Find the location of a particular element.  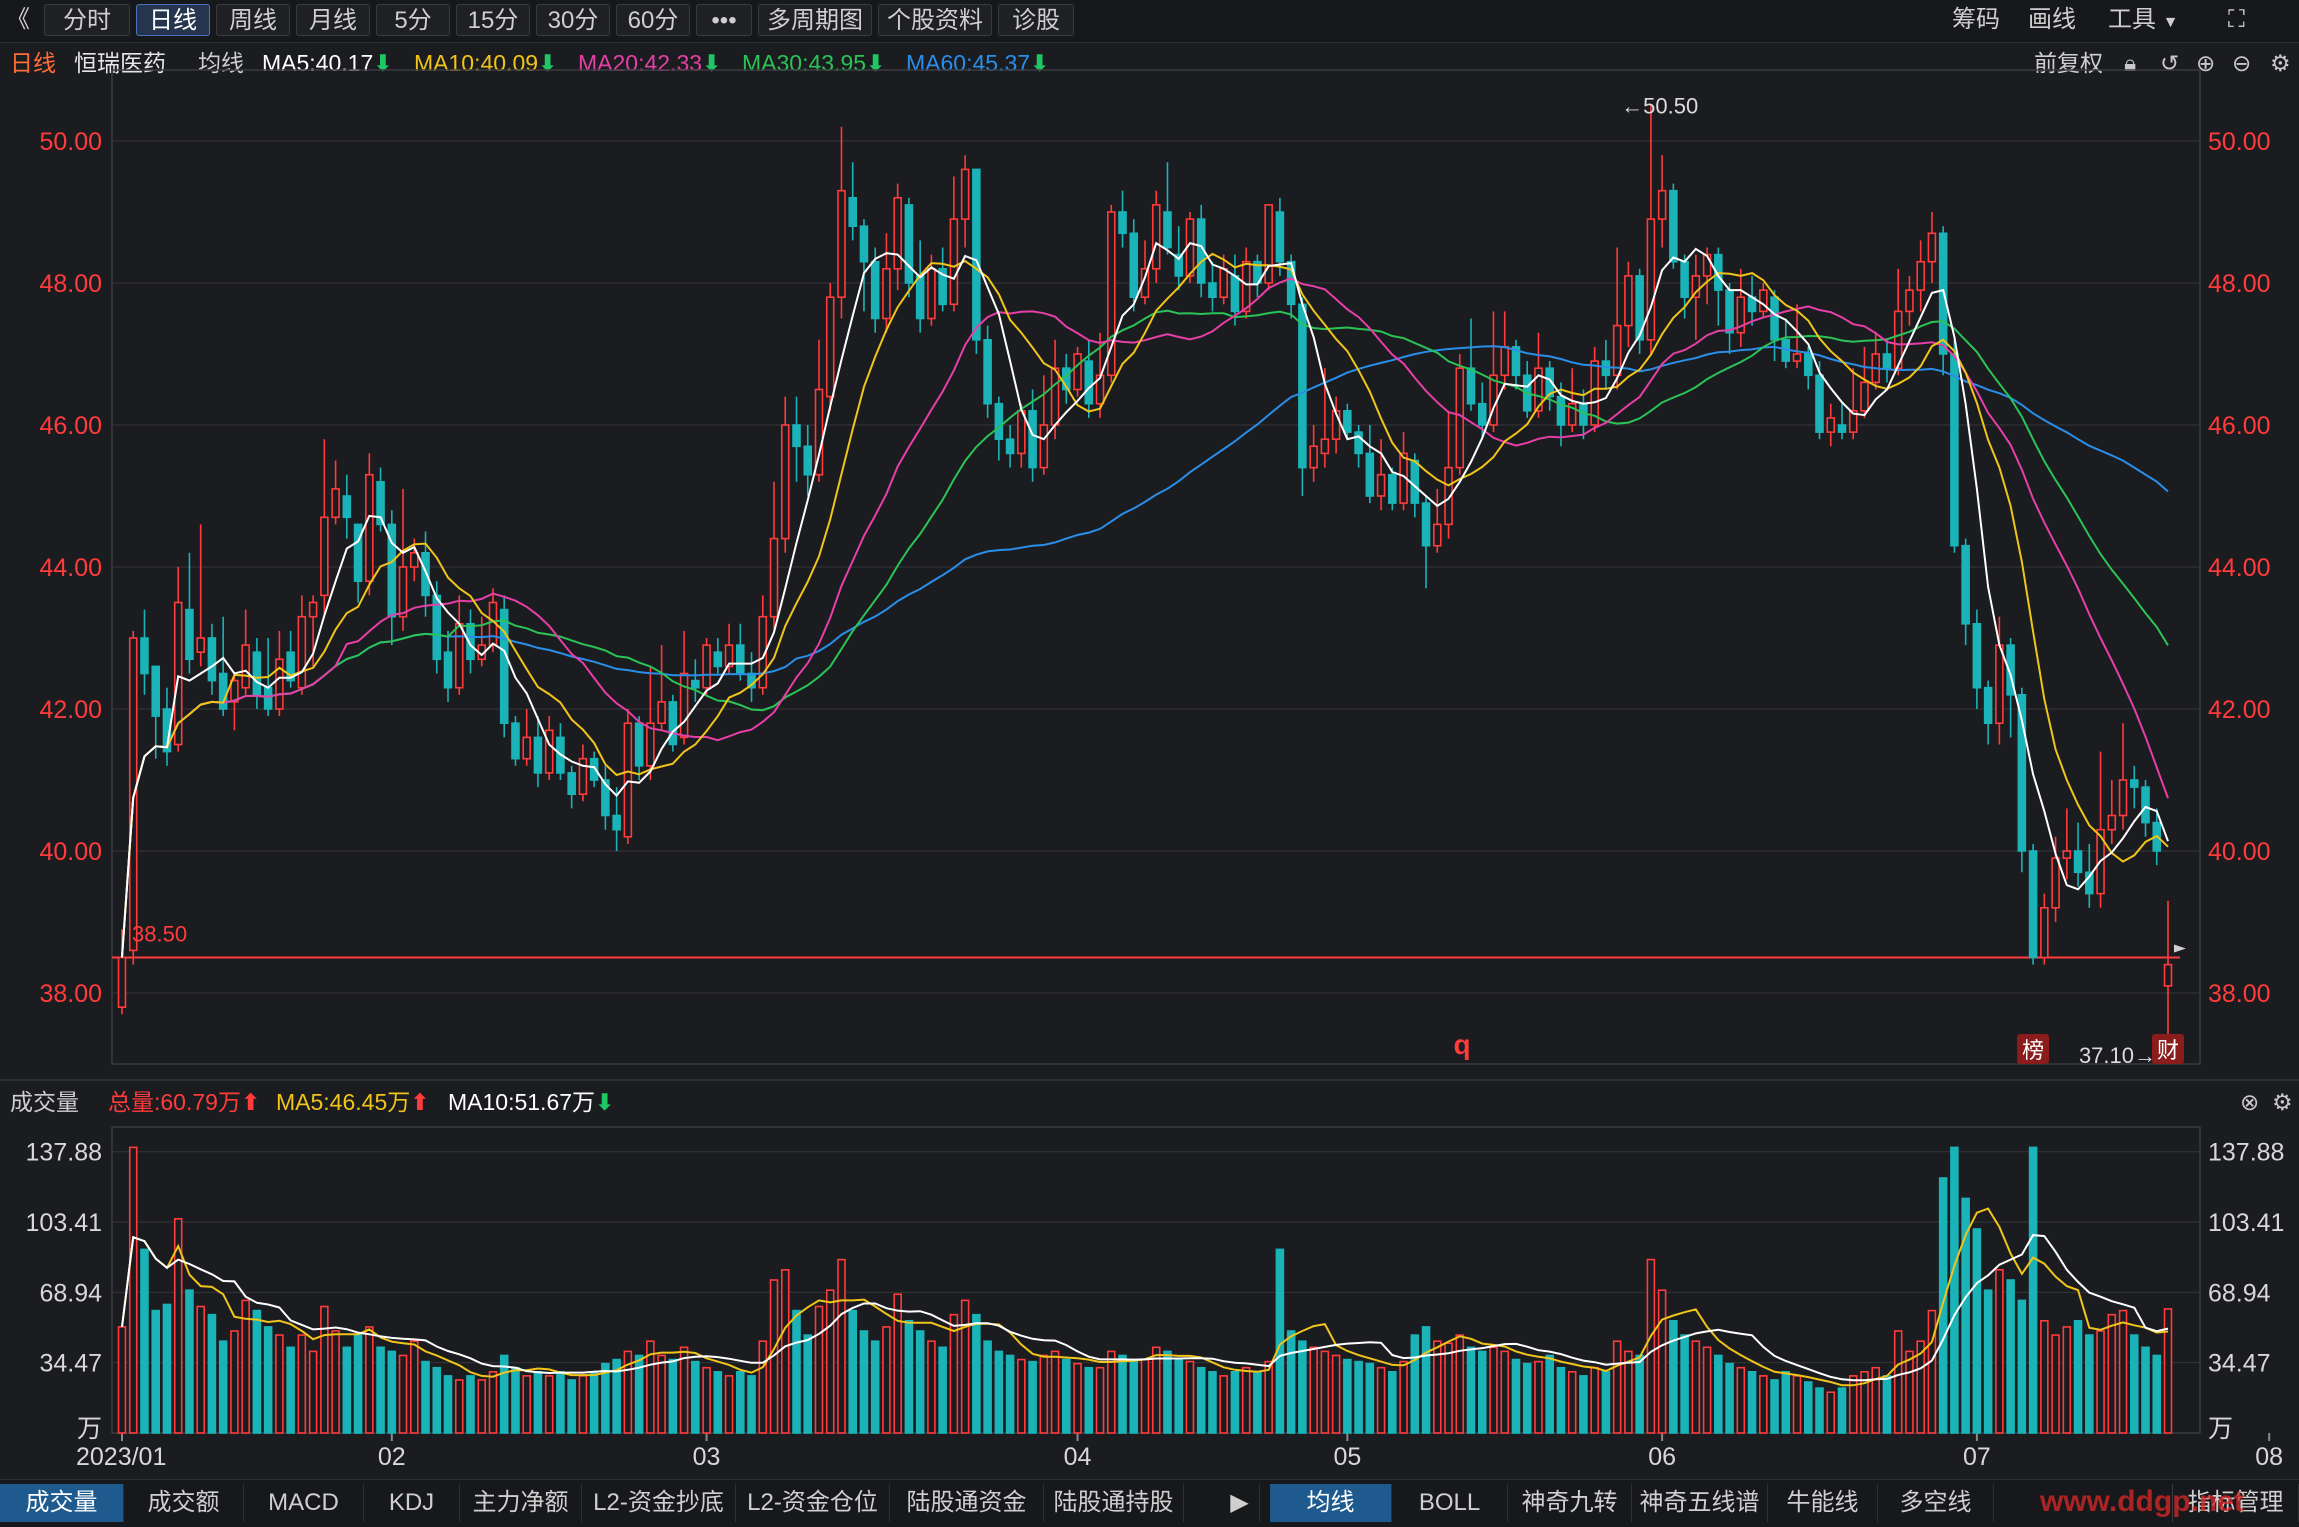

overlay-tab-5: 多空线 is located at coordinates (1936, 1503).